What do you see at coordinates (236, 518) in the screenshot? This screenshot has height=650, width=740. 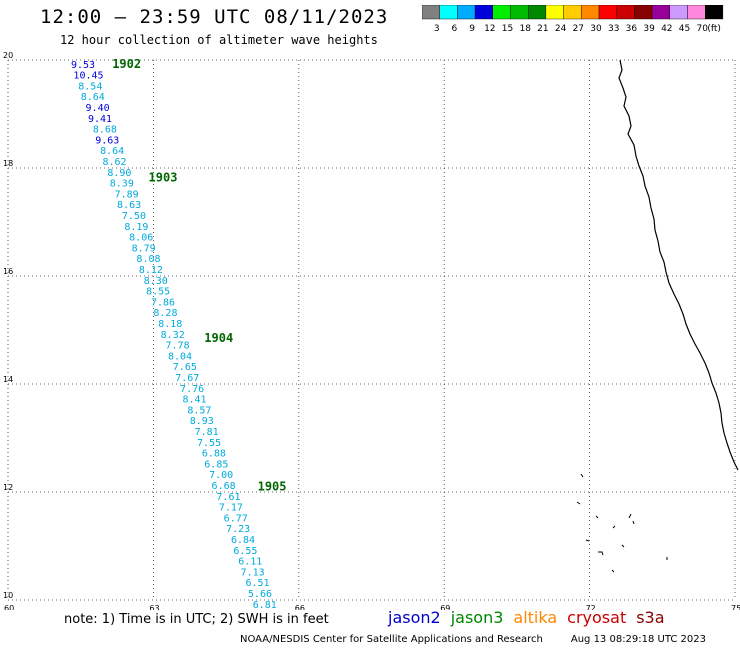 I see `swh-value-label: 6.77` at bounding box center [236, 518].